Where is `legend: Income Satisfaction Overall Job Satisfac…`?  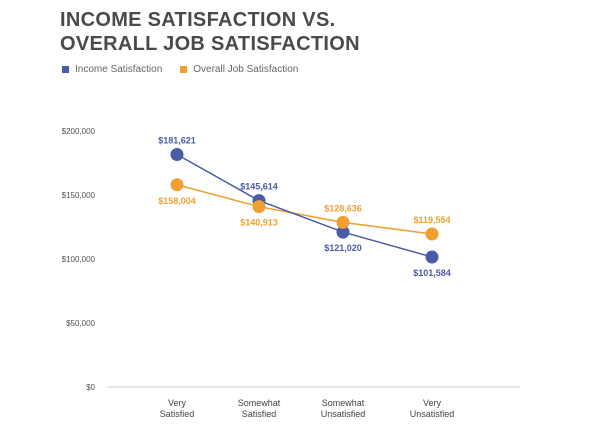
legend: Income Satisfaction Overall Job Satisfac… is located at coordinates (180, 69).